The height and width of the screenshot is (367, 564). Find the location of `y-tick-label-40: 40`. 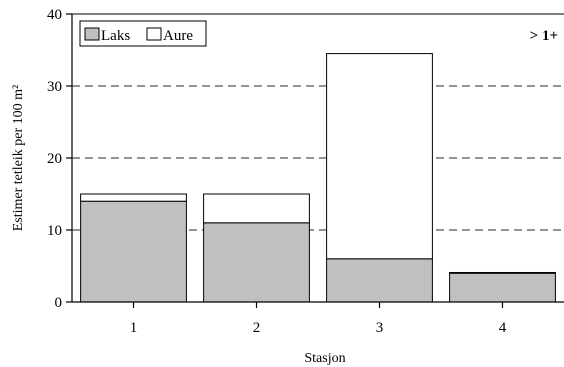

y-tick-label-40: 40 is located at coordinates (54, 15).